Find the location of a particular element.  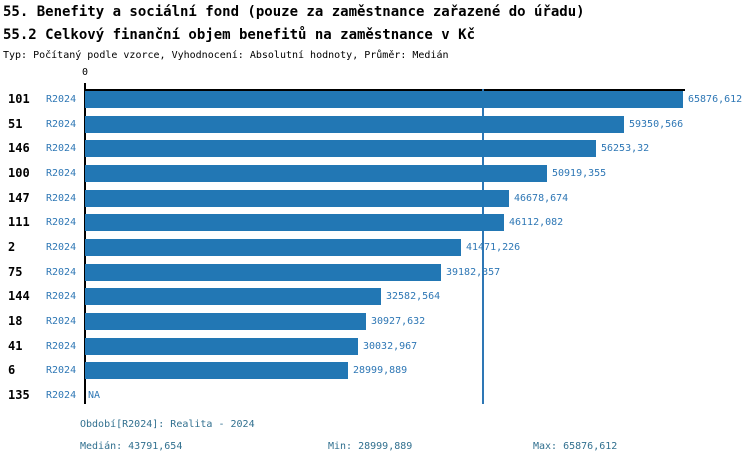

row-category-label: 101 is located at coordinates (19, 99).